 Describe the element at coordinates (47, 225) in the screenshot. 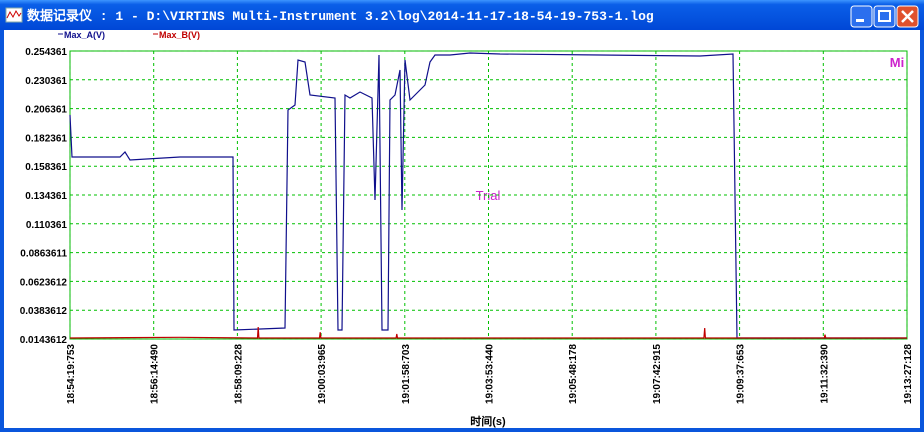

I see `y-tick-label: 0.110361` at that location.